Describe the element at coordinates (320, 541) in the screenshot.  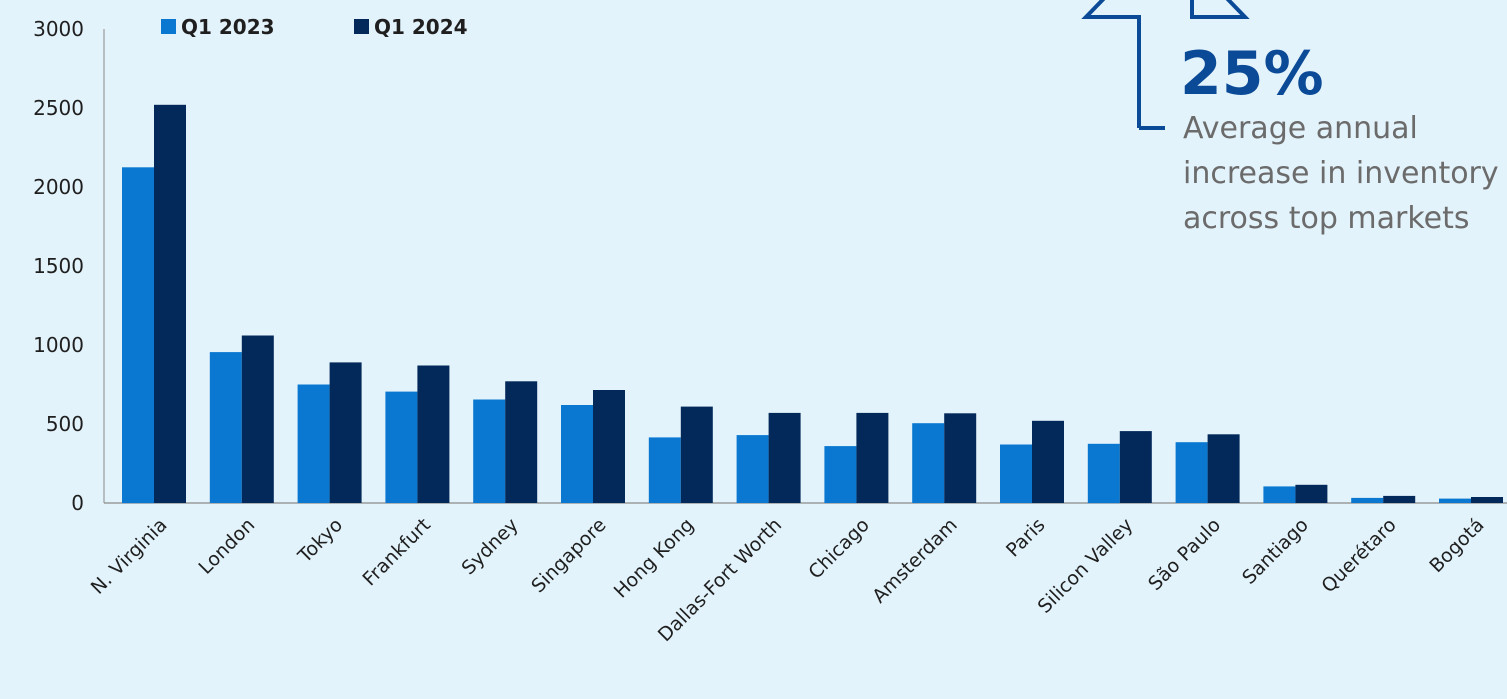
I see `x-category-label: Tokyo` at that location.